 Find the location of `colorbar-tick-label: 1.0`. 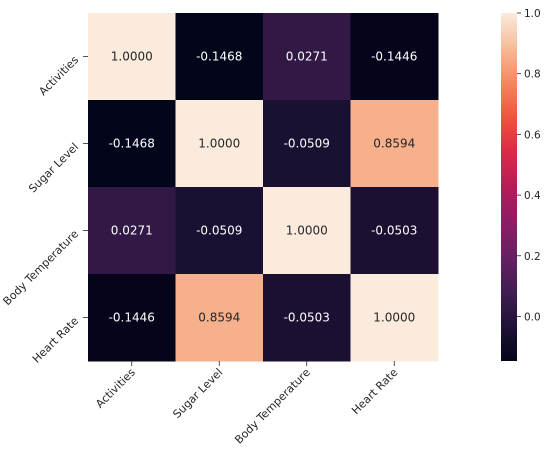

colorbar-tick-label: 1.0 is located at coordinates (532, 14).